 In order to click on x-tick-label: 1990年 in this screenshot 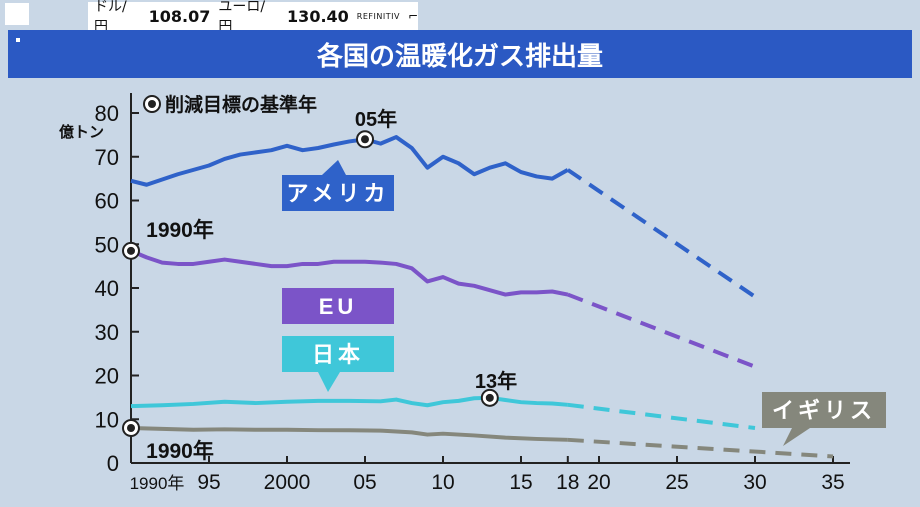, I will do `click(157, 483)`.